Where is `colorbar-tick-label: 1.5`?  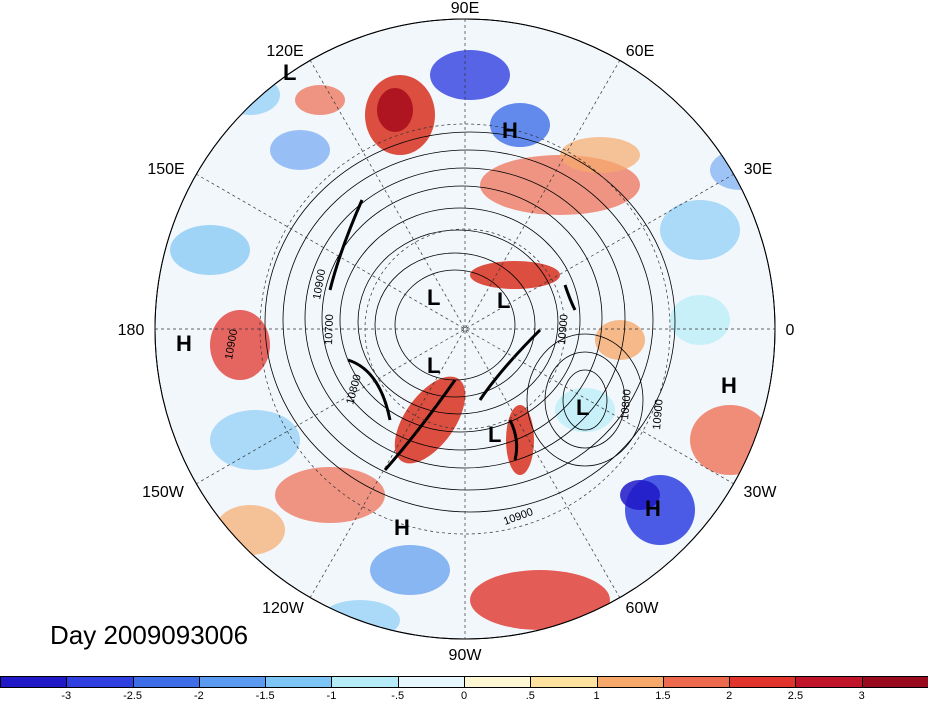
colorbar-tick-label: 1.5 is located at coordinates (663, 696).